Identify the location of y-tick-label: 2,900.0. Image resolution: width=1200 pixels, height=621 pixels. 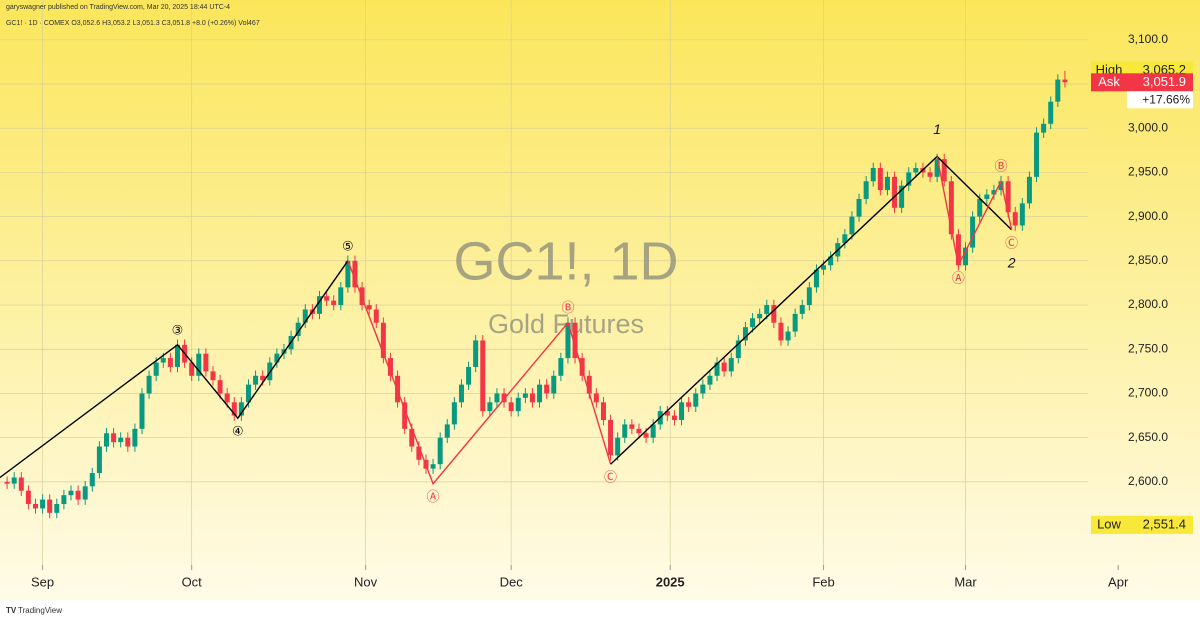
(1148, 216).